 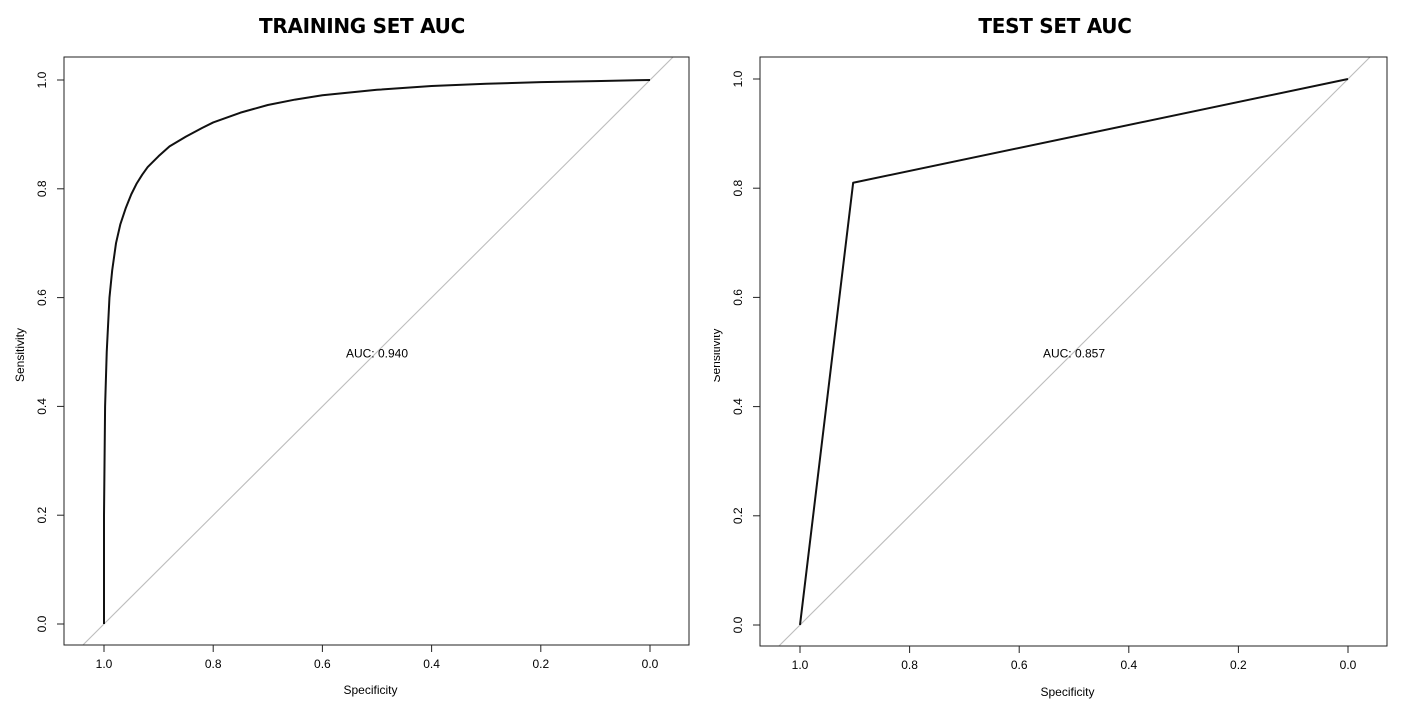 I want to click on auc-annotation: AUC: 0.857, so click(x=1074, y=353).